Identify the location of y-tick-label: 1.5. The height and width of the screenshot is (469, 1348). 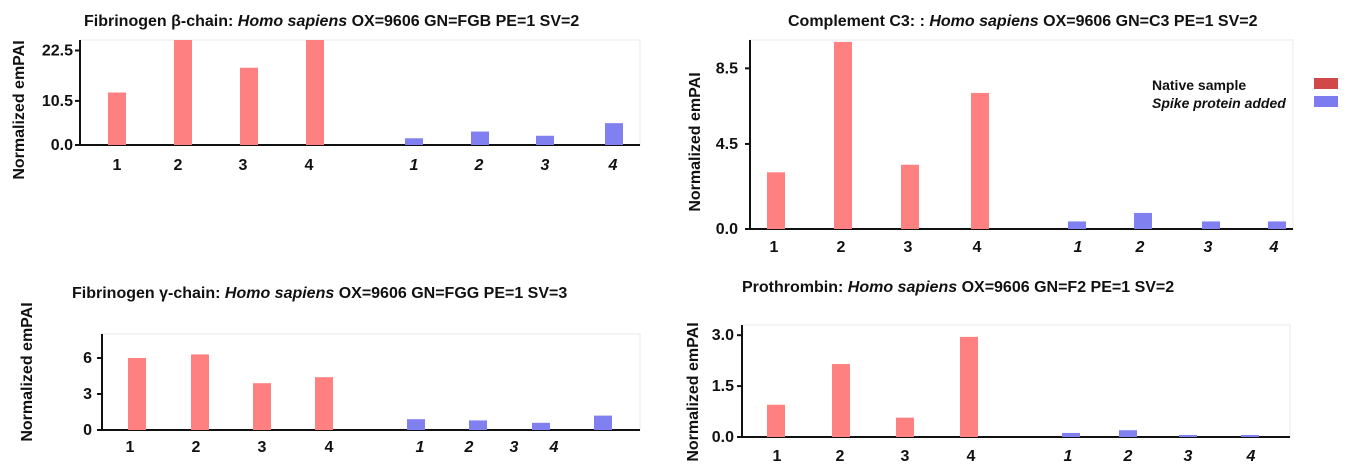
(723, 386).